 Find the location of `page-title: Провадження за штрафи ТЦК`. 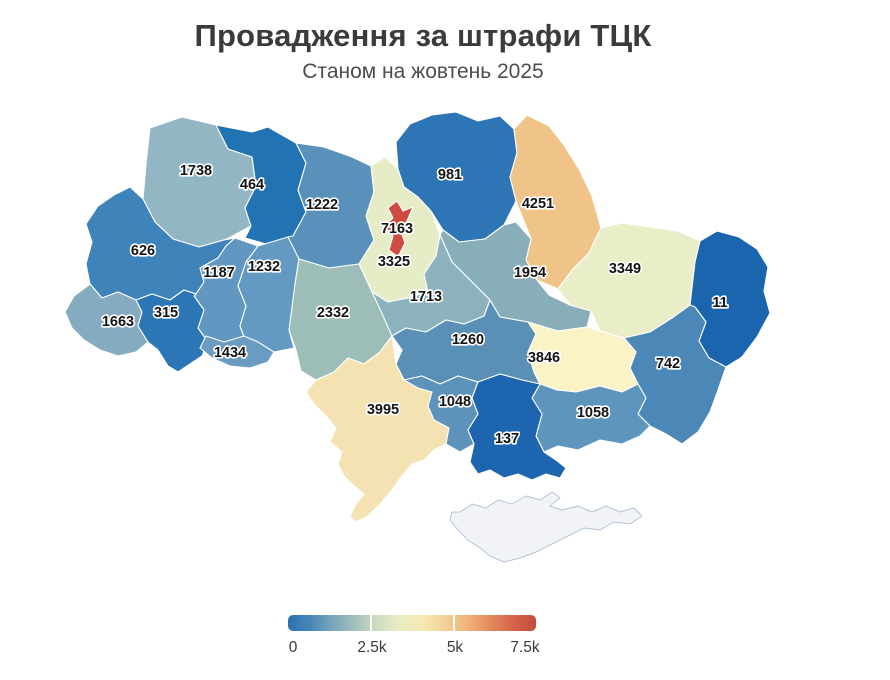

page-title: Провадження за штрафи ТЦК is located at coordinates (423, 35).